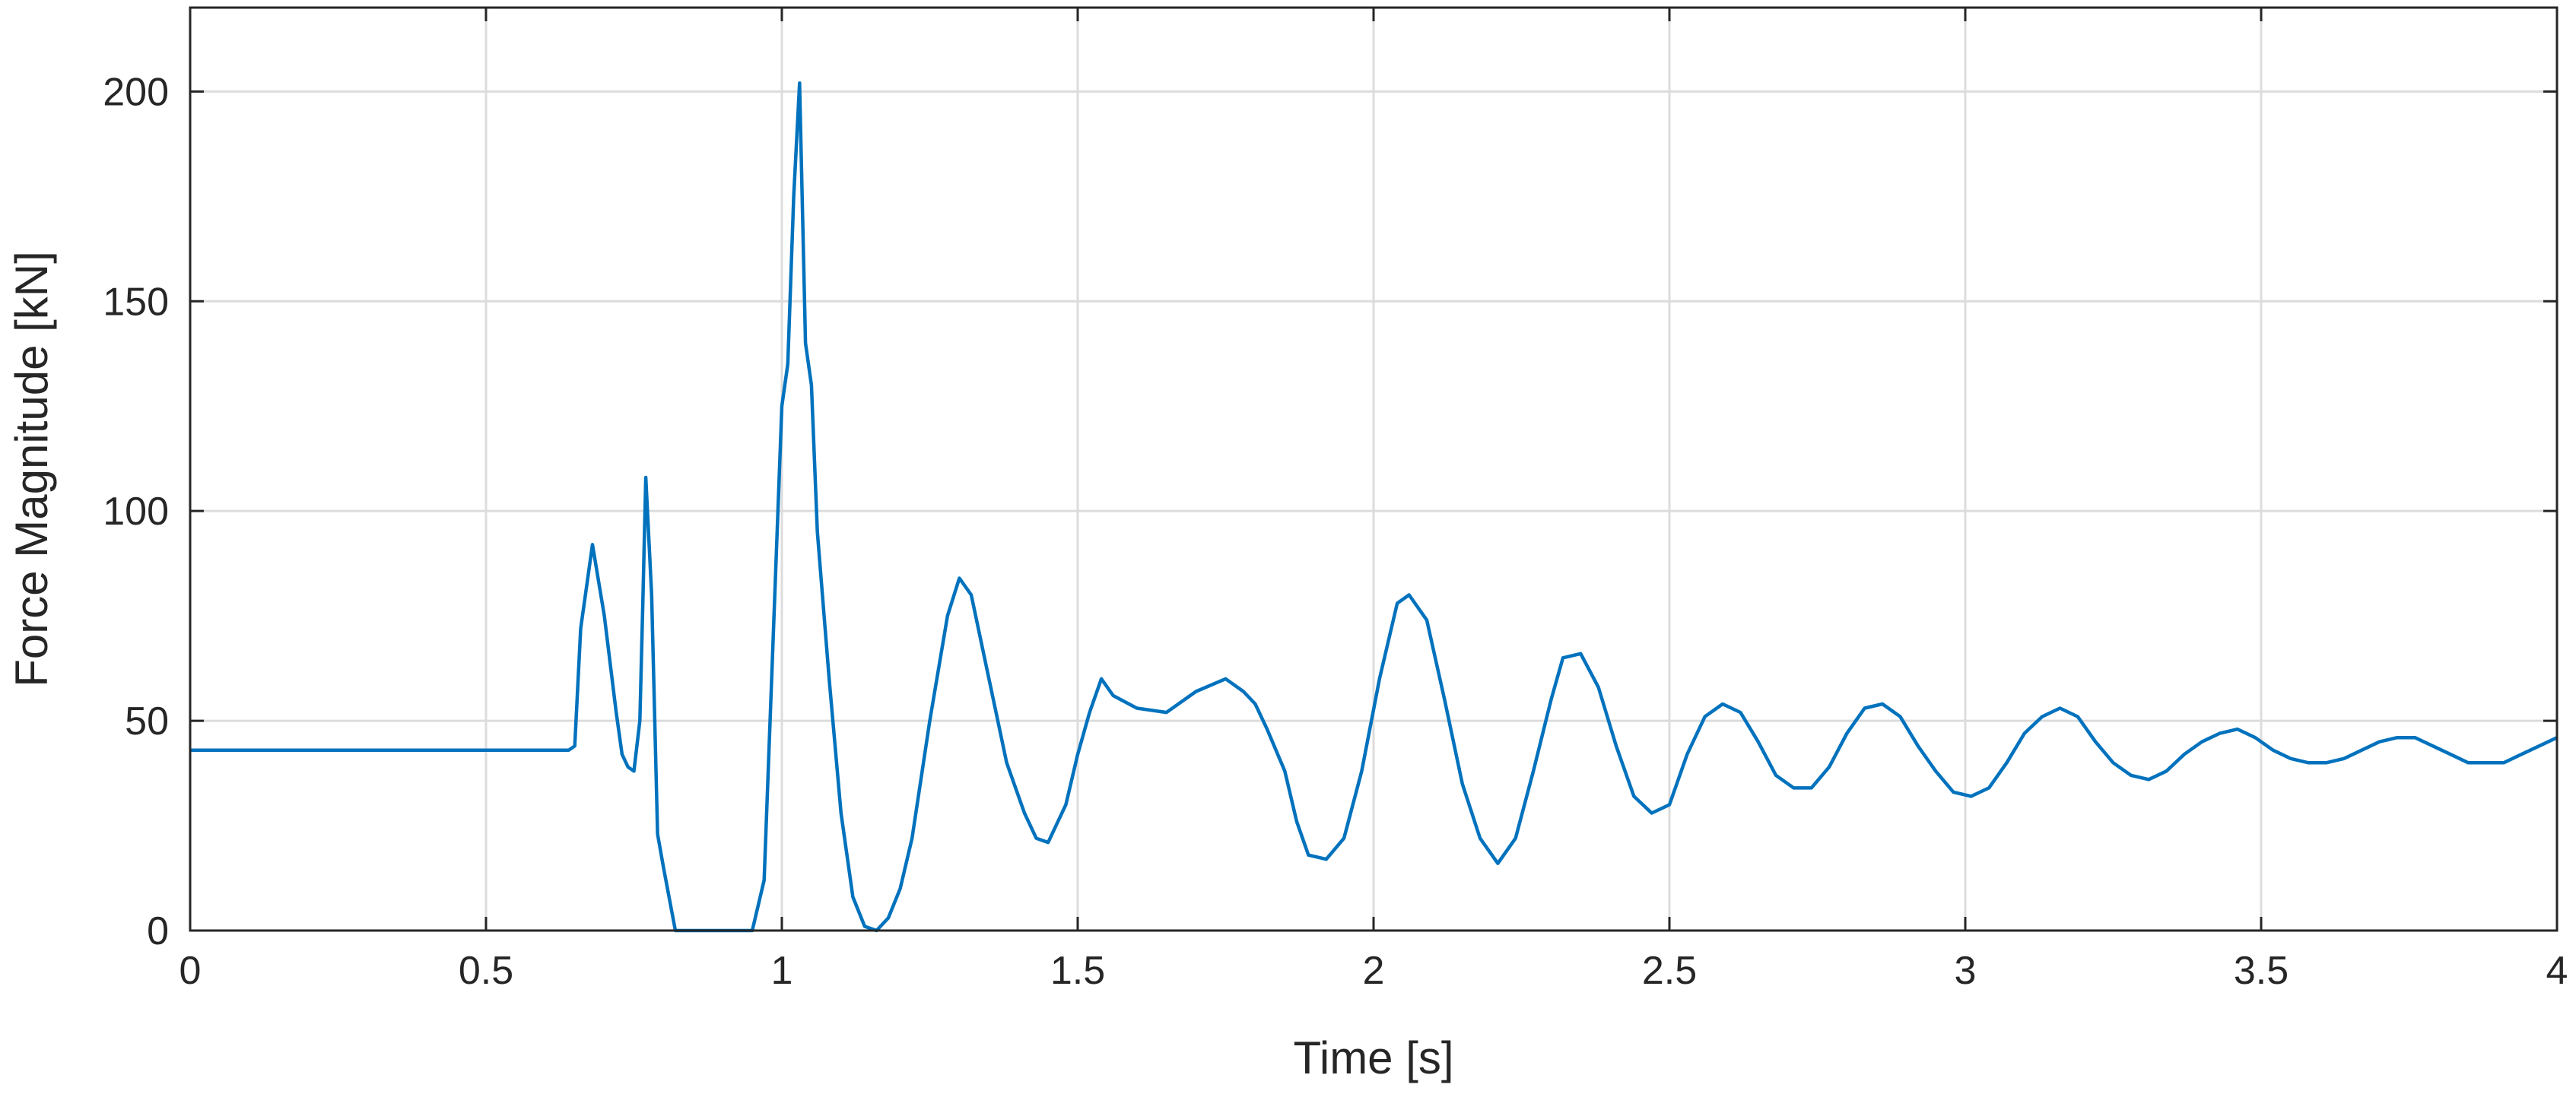 The image size is (2576, 1094). What do you see at coordinates (147, 721) in the screenshot?
I see `y-tick-label: 50` at bounding box center [147, 721].